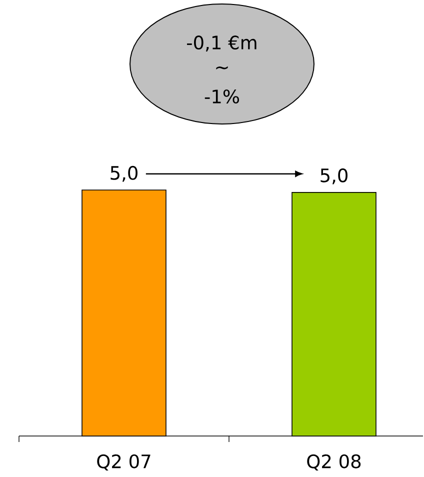 This screenshot has height=477, width=424. What do you see at coordinates (221, 96) in the screenshot?
I see `text: -1%` at bounding box center [221, 96].